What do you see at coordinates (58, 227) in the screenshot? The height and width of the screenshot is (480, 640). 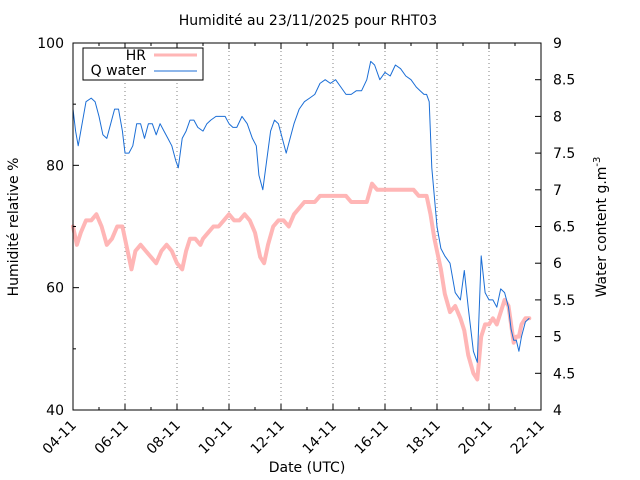 I see `left-axis: 40 60 80 100` at bounding box center [58, 227].